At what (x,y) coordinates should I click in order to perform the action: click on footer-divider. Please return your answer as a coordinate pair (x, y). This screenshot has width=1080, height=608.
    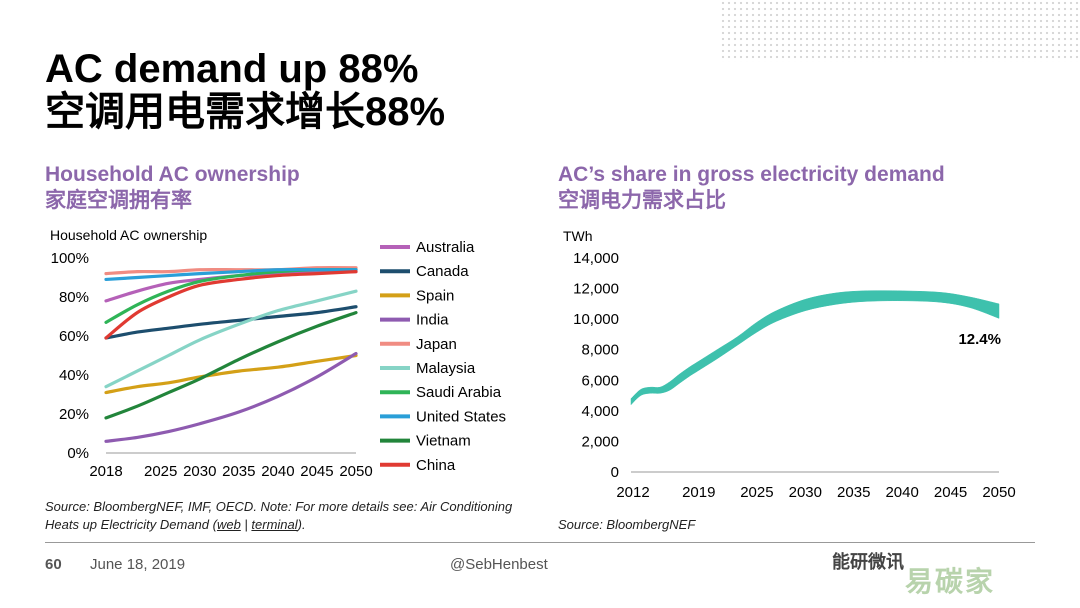
    Looking at the image, I should click on (540, 542).